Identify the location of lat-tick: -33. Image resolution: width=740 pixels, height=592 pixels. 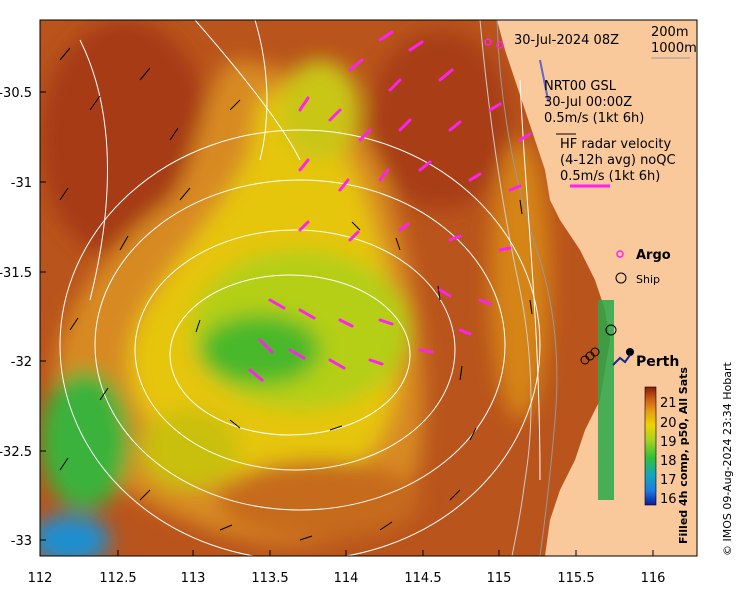
(21, 541).